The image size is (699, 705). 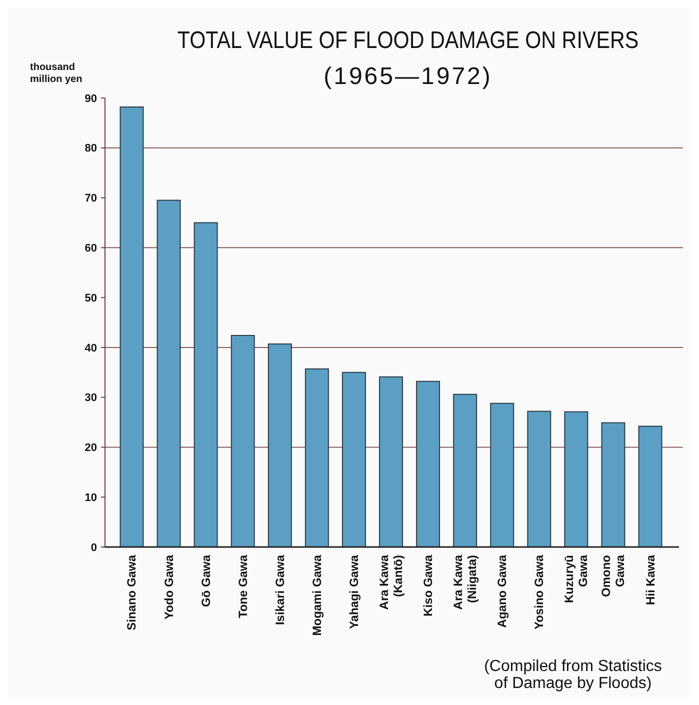 I want to click on chart-subtitle: (1965—1972), so click(x=408, y=76).